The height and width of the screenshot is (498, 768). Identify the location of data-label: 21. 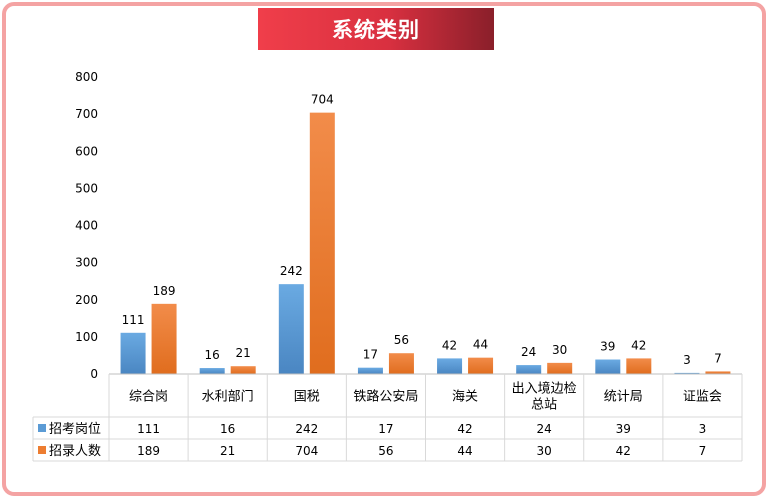
(243, 353).